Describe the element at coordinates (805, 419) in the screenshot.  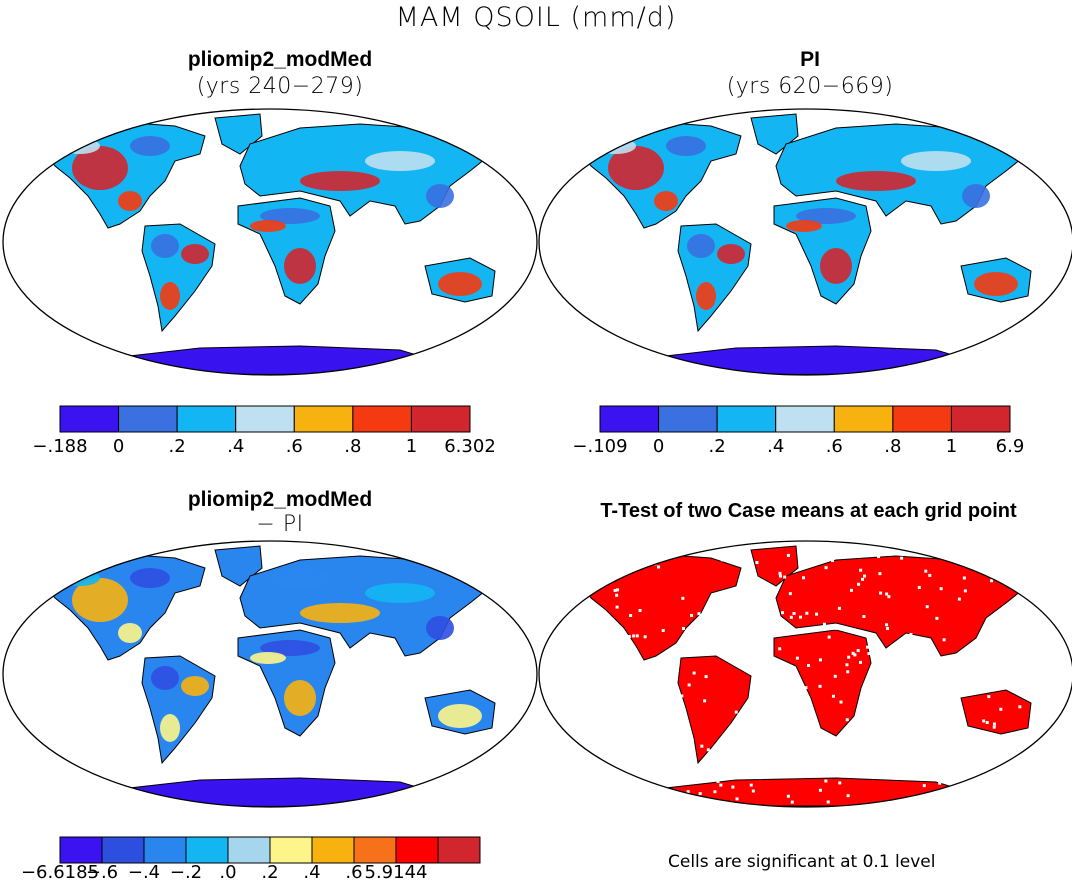
I see `colorbar-pi` at that location.